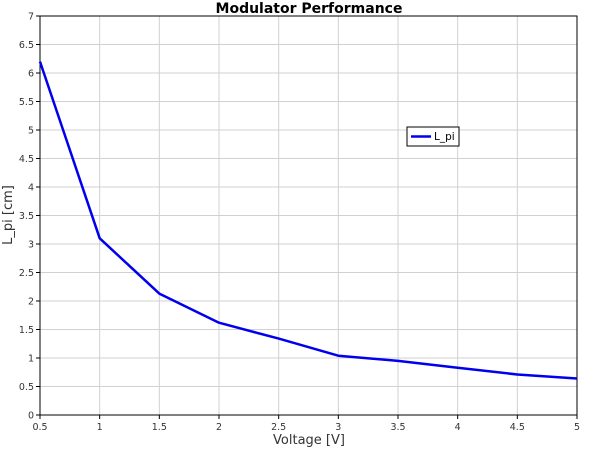 This screenshot has width=592, height=449. I want to click on y-tick-label: 0.5, so click(26, 387).